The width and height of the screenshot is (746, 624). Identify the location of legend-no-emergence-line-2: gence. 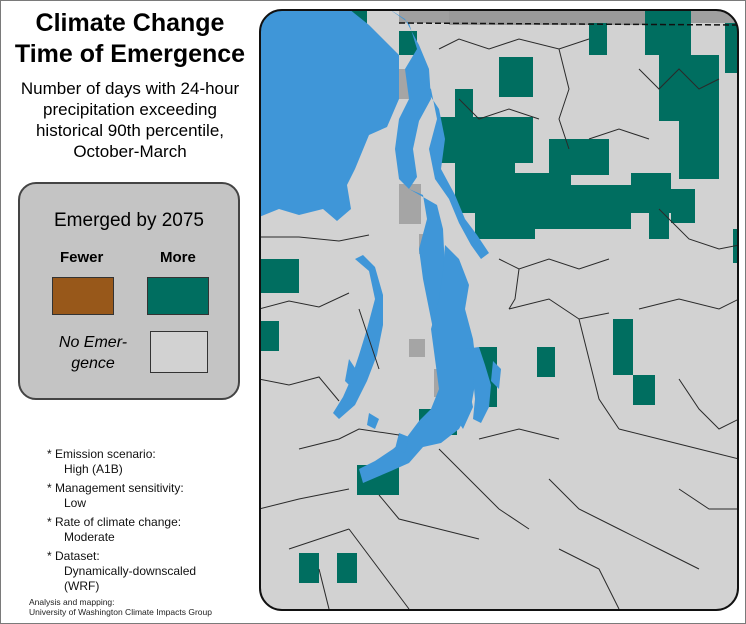
(93, 363).